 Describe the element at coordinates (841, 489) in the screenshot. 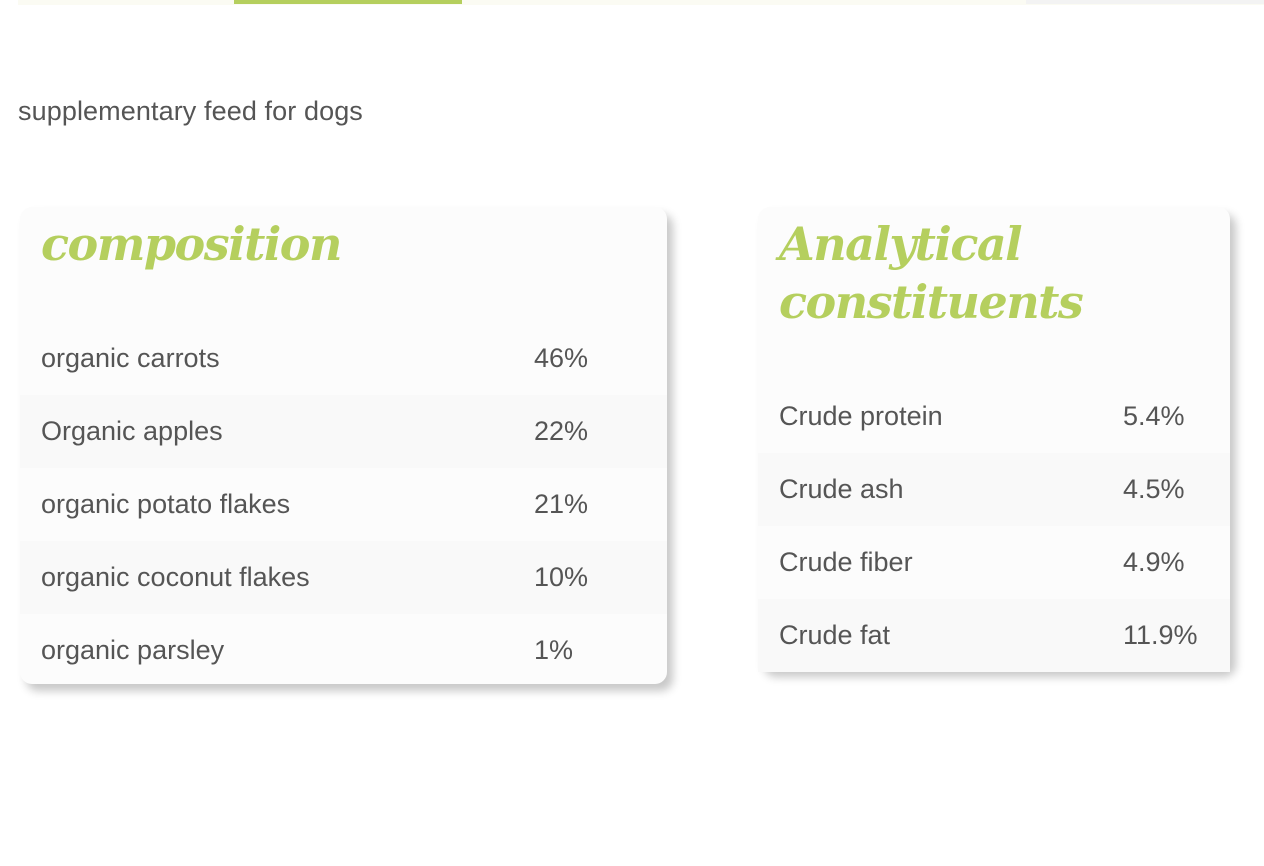

I see `constituent-name: Crude ash` at that location.